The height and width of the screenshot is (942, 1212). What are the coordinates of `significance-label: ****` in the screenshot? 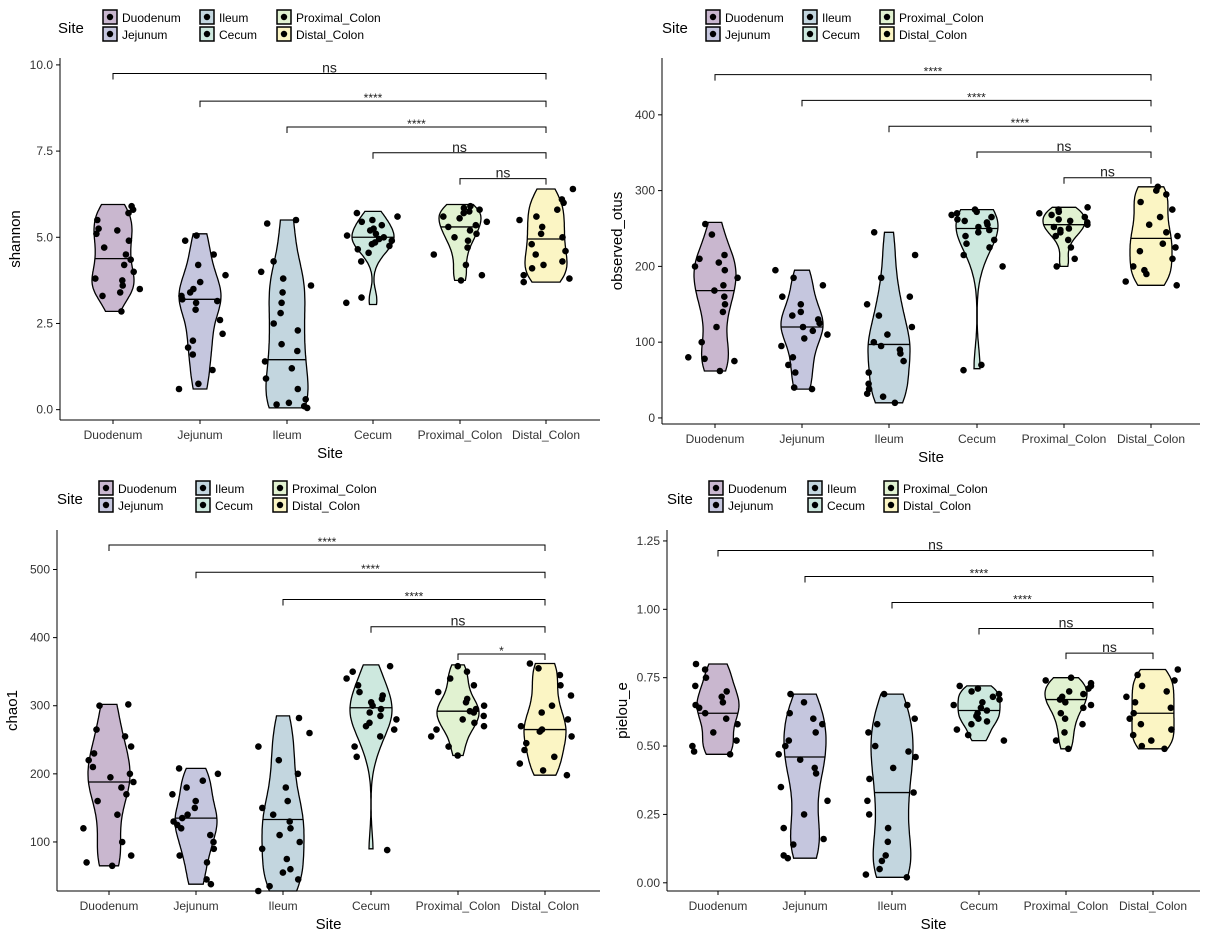 It's located at (416, 124).